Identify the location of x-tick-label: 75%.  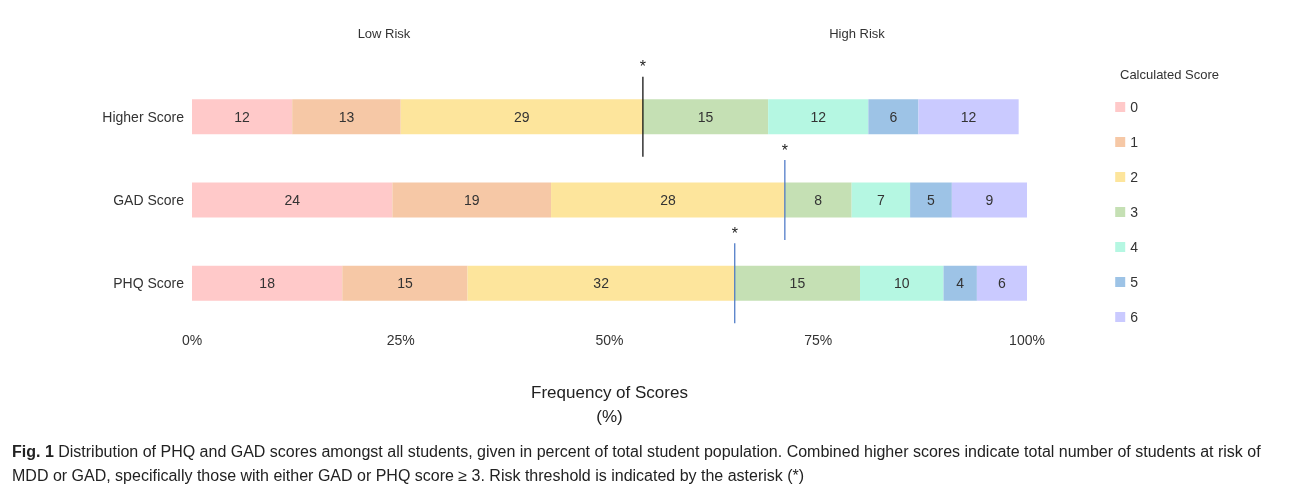
(818, 340).